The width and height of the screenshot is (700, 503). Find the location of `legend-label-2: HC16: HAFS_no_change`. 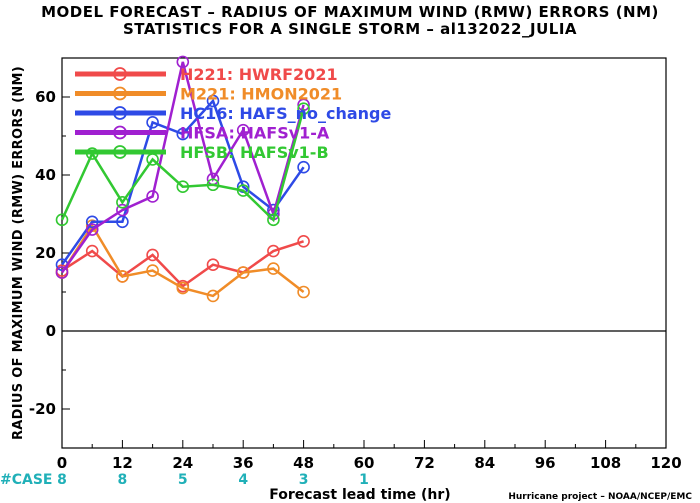

legend-label-2: HC16: HAFS_no_change is located at coordinates (285, 113).